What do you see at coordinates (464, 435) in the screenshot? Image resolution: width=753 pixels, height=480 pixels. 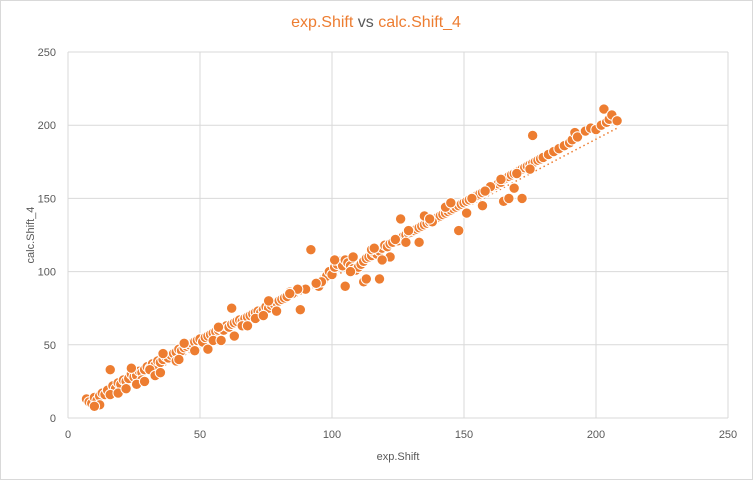 I see `x-tick-label: 150` at bounding box center [464, 435].